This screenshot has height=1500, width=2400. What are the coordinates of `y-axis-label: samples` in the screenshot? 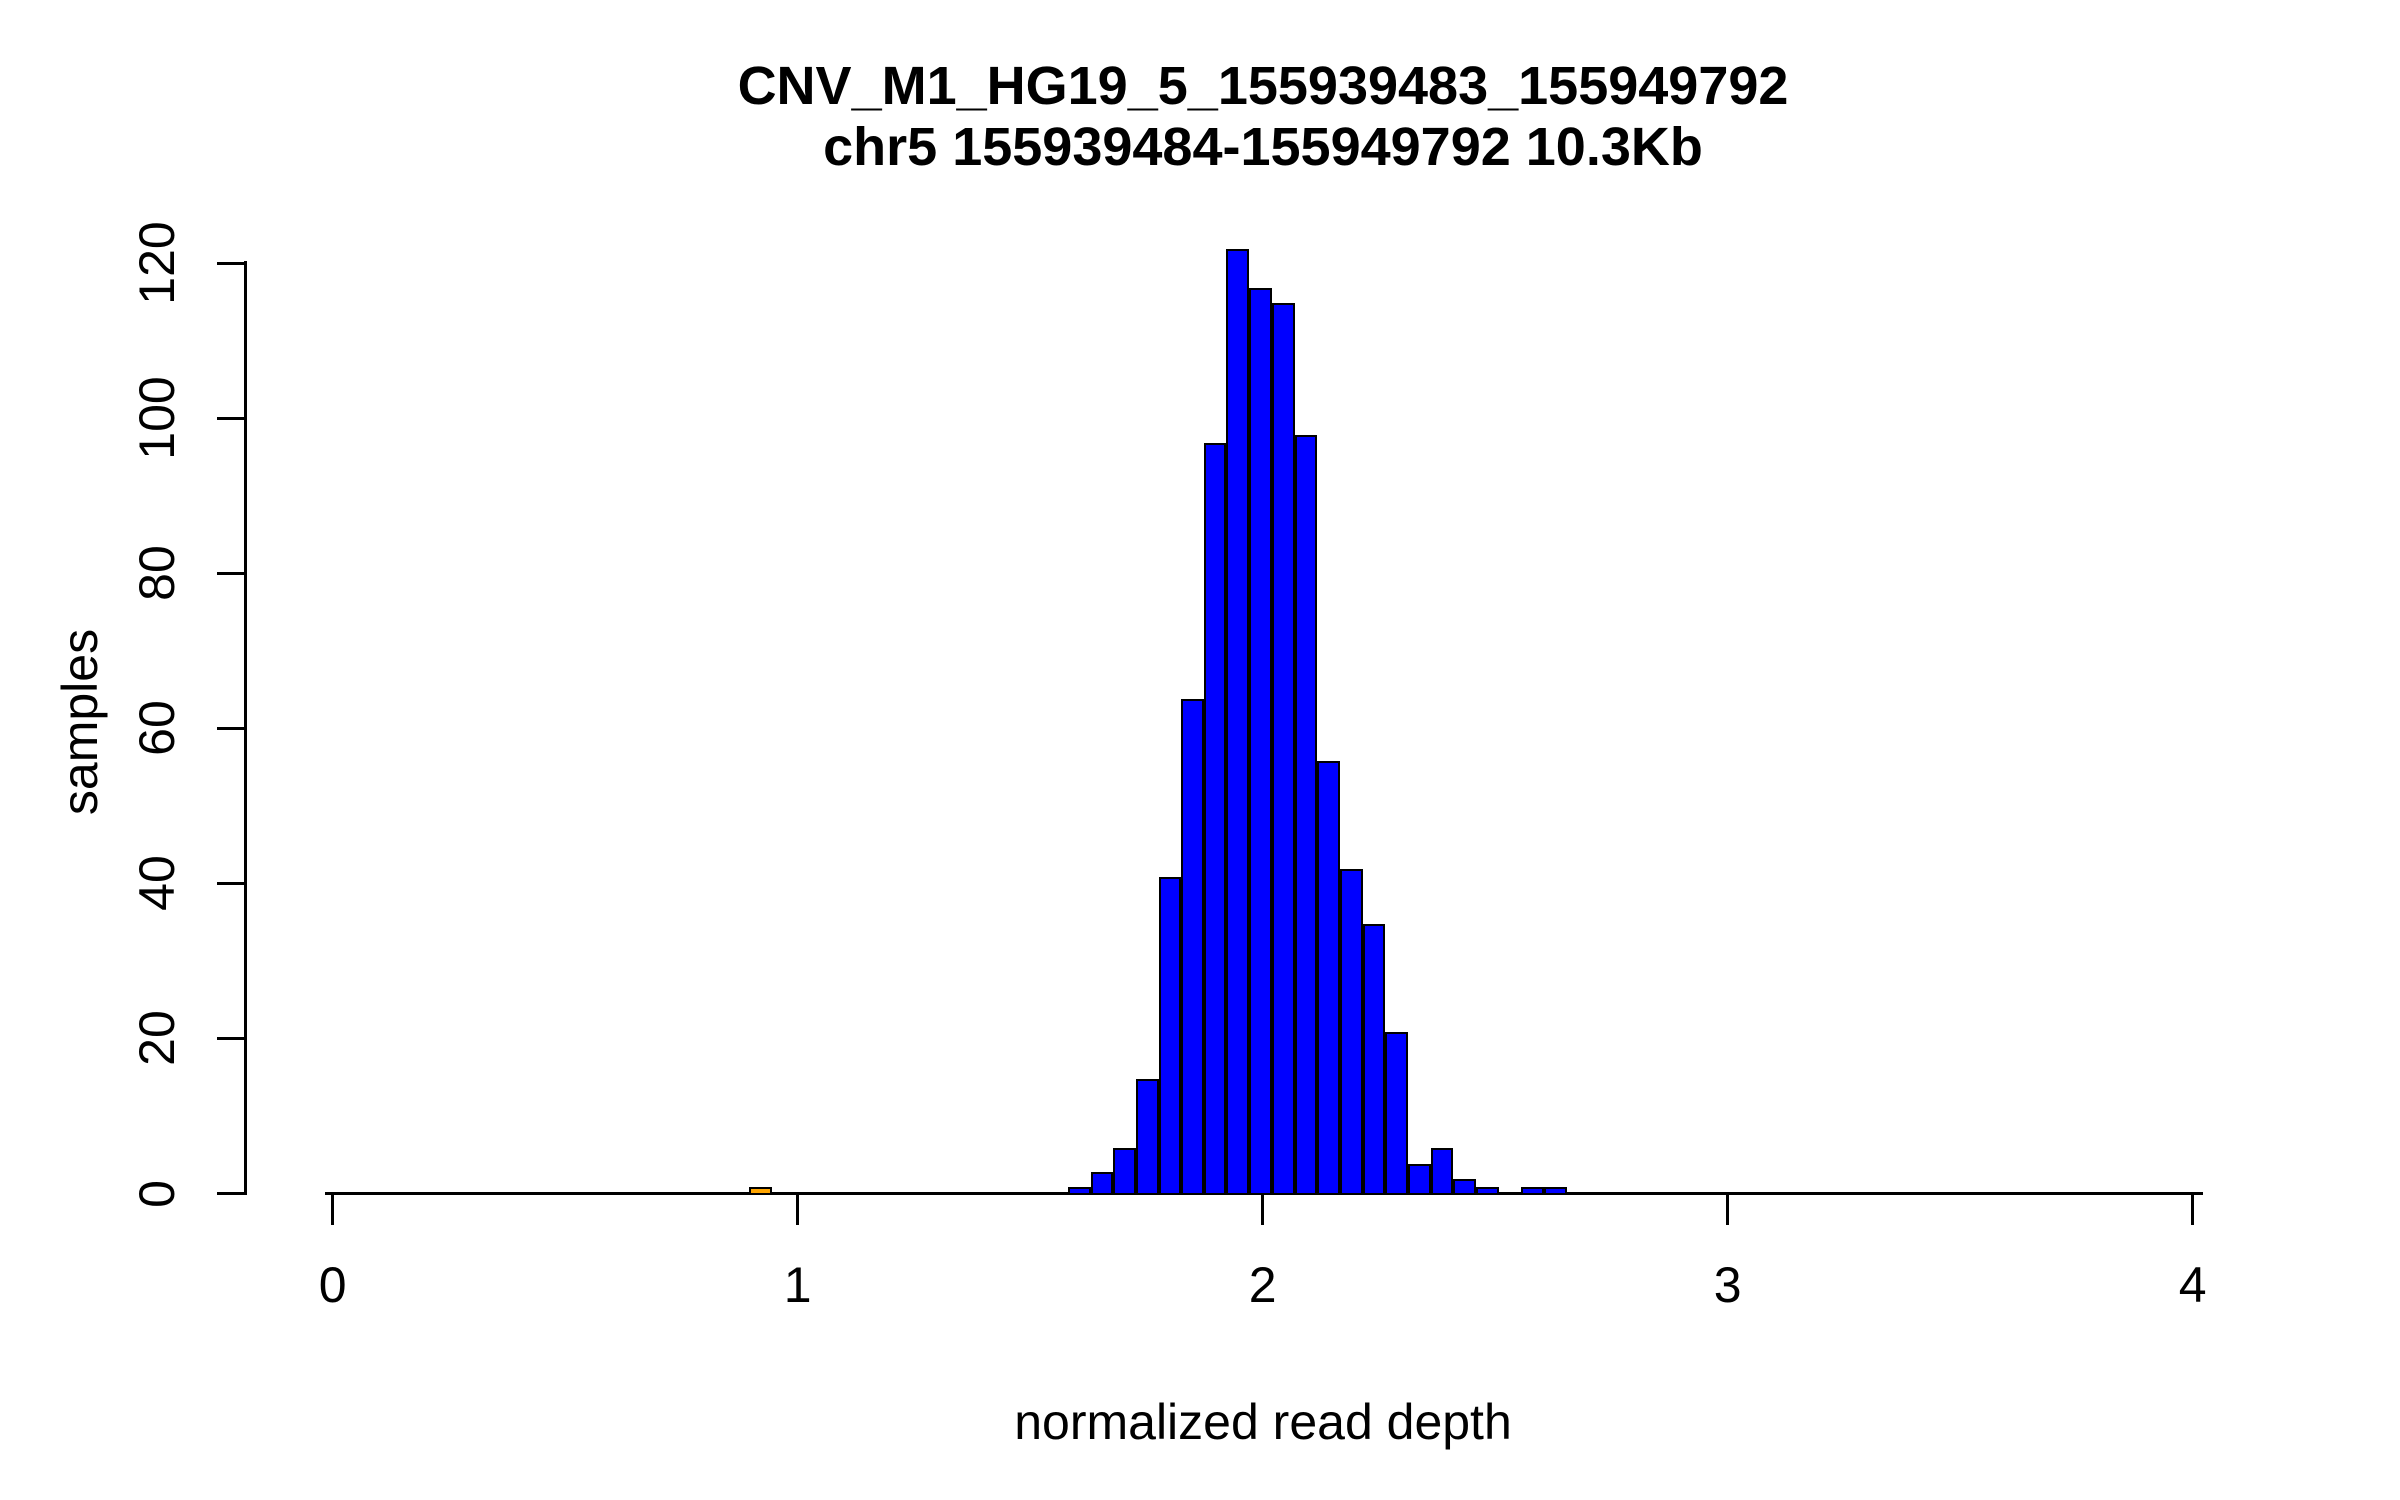 It's located at (80, 722).